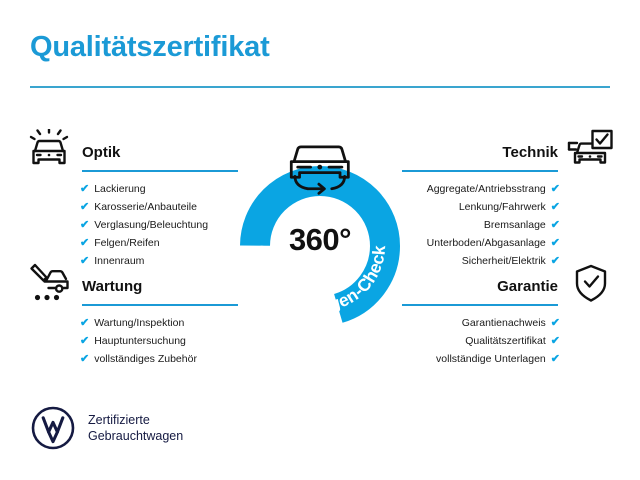 The image size is (640, 480). What do you see at coordinates (459, 323) in the screenshot?
I see `list-item: Garantienachweis ✔` at bounding box center [459, 323].